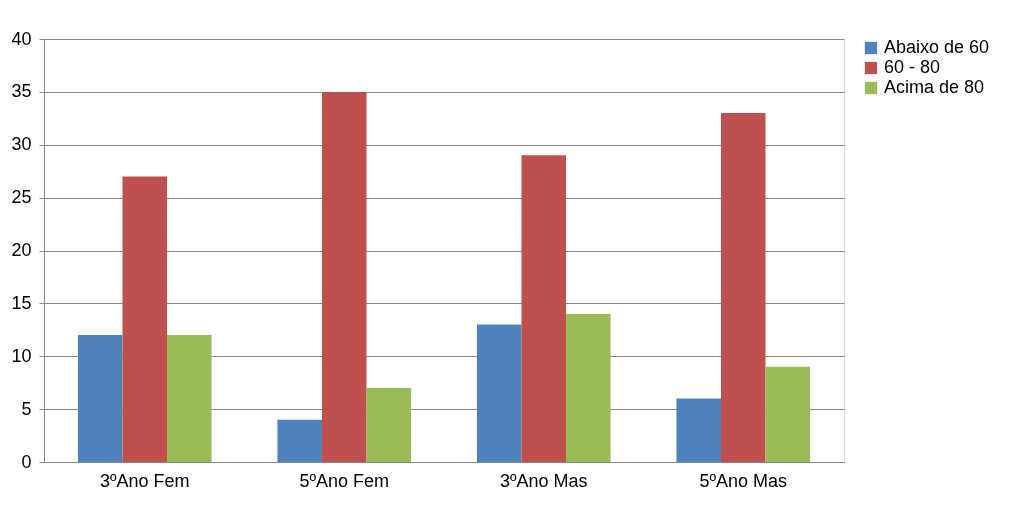 The image size is (1026, 519). What do you see at coordinates (937, 47) in the screenshot?
I see `legend-label: Abaixo de 60` at bounding box center [937, 47].